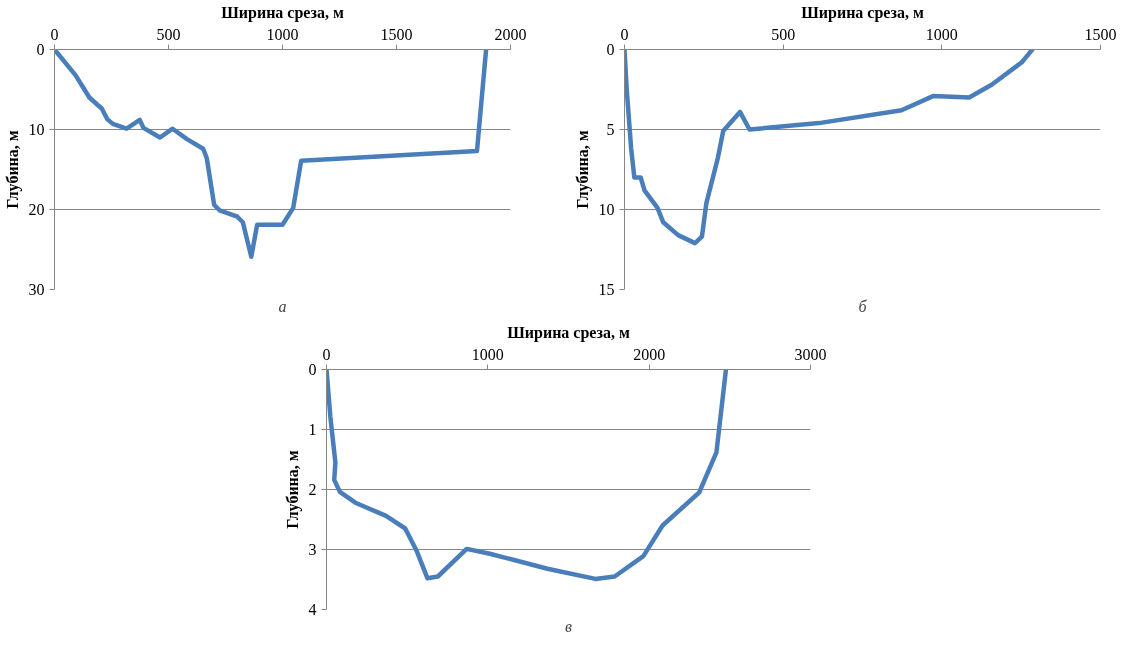  What do you see at coordinates (610, 129) in the screenshot?
I see `y-tick-label: 5` at bounding box center [610, 129].